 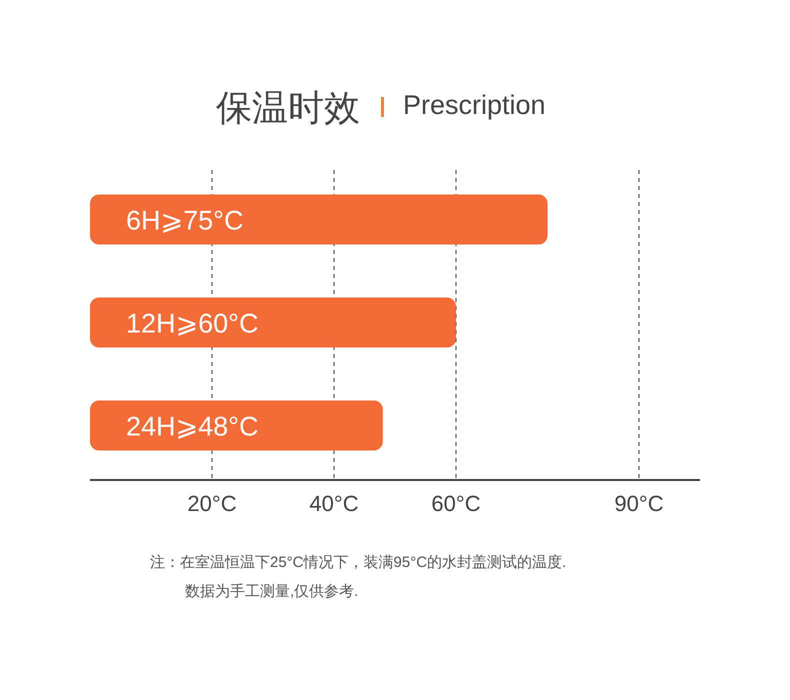 What do you see at coordinates (185, 221) in the screenshot?
I see `data-label: 6H⩾75°C` at bounding box center [185, 221].